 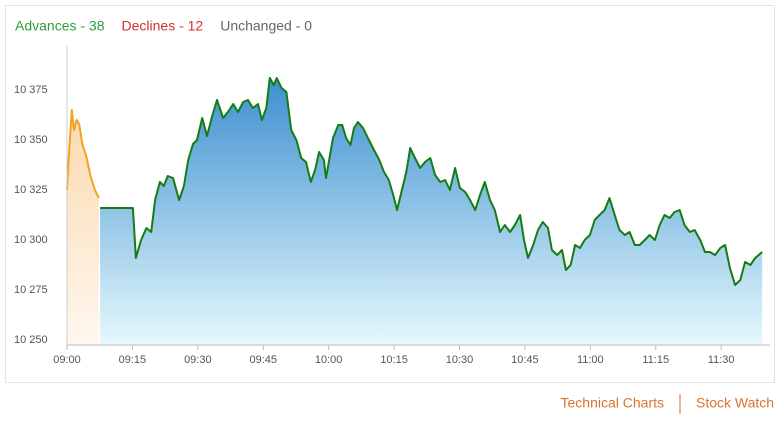 What do you see at coordinates (60, 26) in the screenshot?
I see `legend-item: Advances - 38` at bounding box center [60, 26].